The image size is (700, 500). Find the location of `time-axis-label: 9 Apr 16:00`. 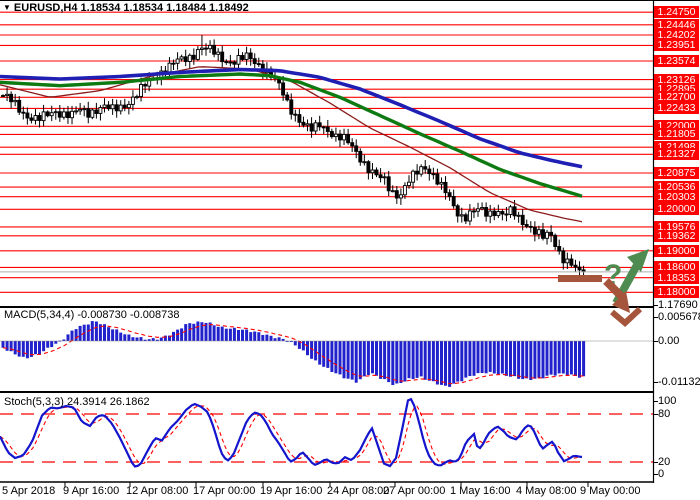

time-axis-label: 9 Apr 16:00 is located at coordinates (91, 491).